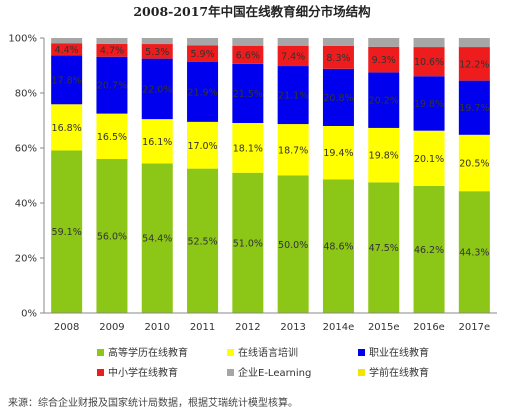 This screenshot has height=414, width=505. I want to click on source-note: 来源：综合企业财报及国家统计局数据，根据艾瑞统计模型核算。, so click(153, 402).